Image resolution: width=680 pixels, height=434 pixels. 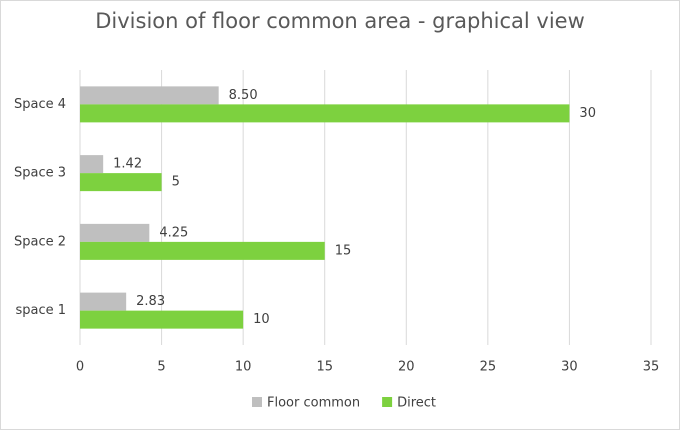 I want to click on x-tick-label: 30, so click(x=569, y=367).